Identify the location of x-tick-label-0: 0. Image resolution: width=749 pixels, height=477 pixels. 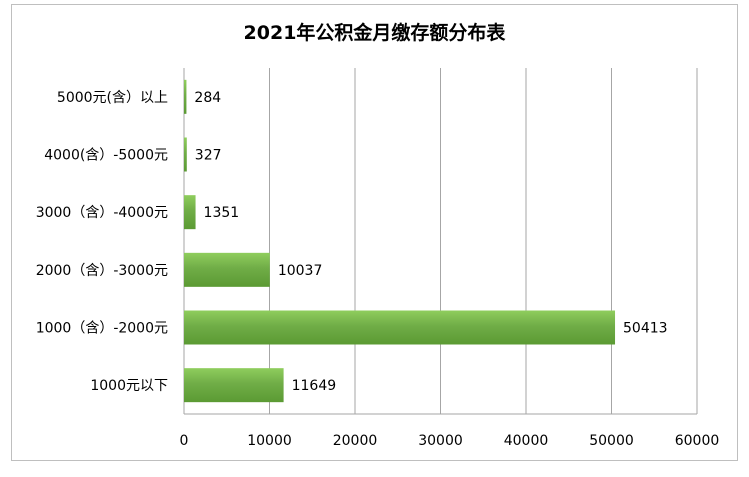
(184, 441).